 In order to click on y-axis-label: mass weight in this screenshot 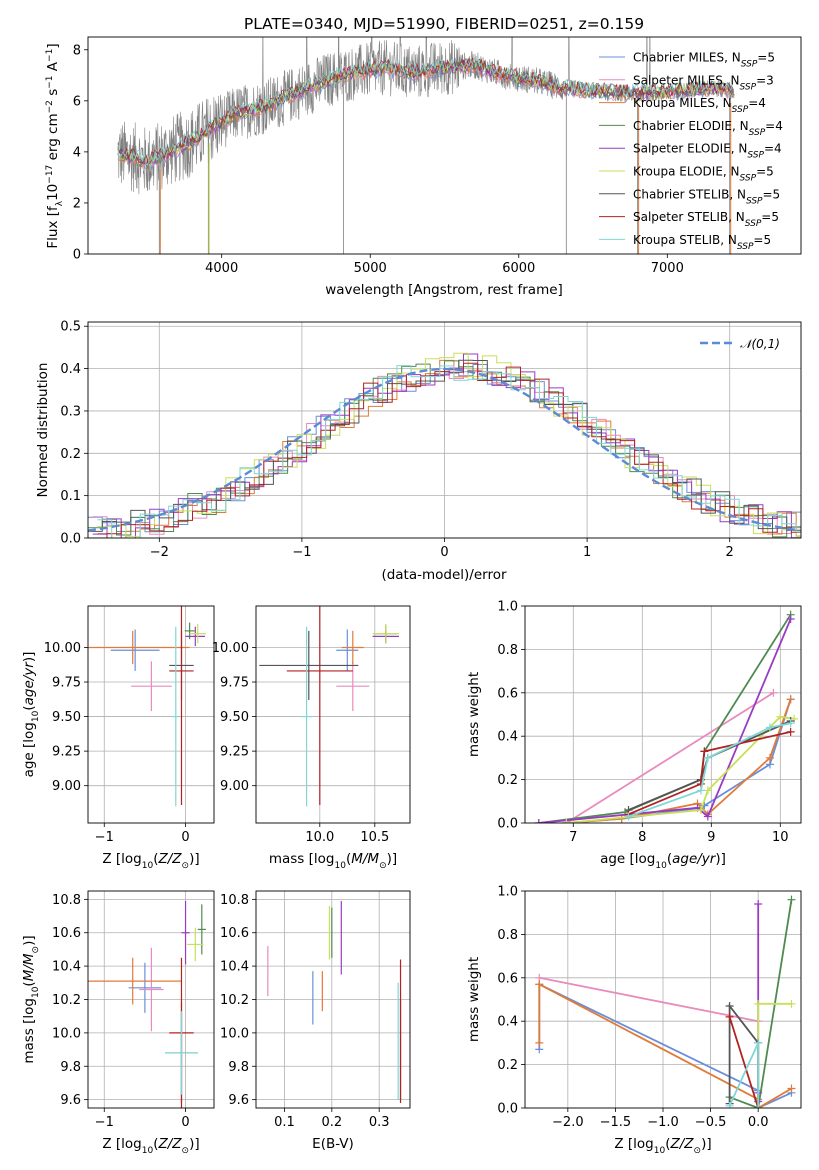, I will do `click(474, 714)`.